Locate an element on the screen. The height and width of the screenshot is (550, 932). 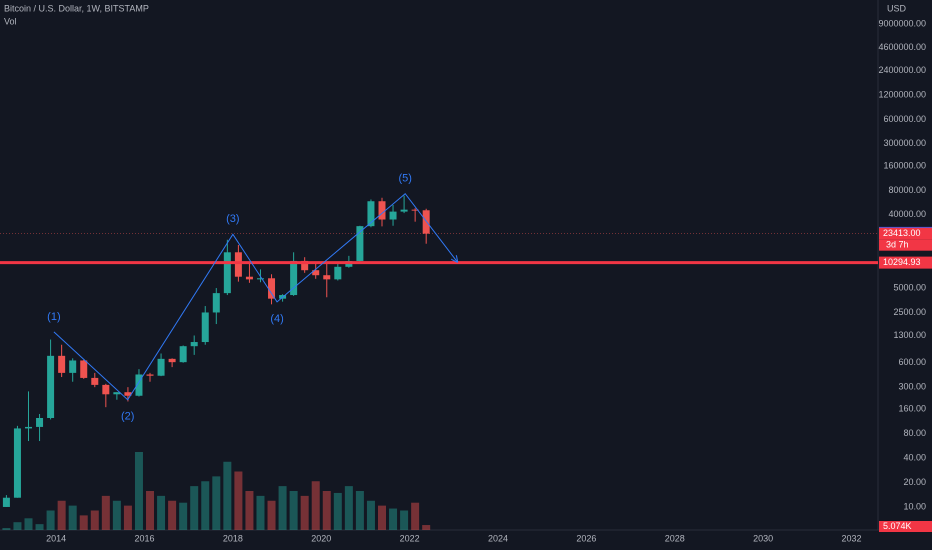
support-price-label: 10294.93 is located at coordinates (902, 262).